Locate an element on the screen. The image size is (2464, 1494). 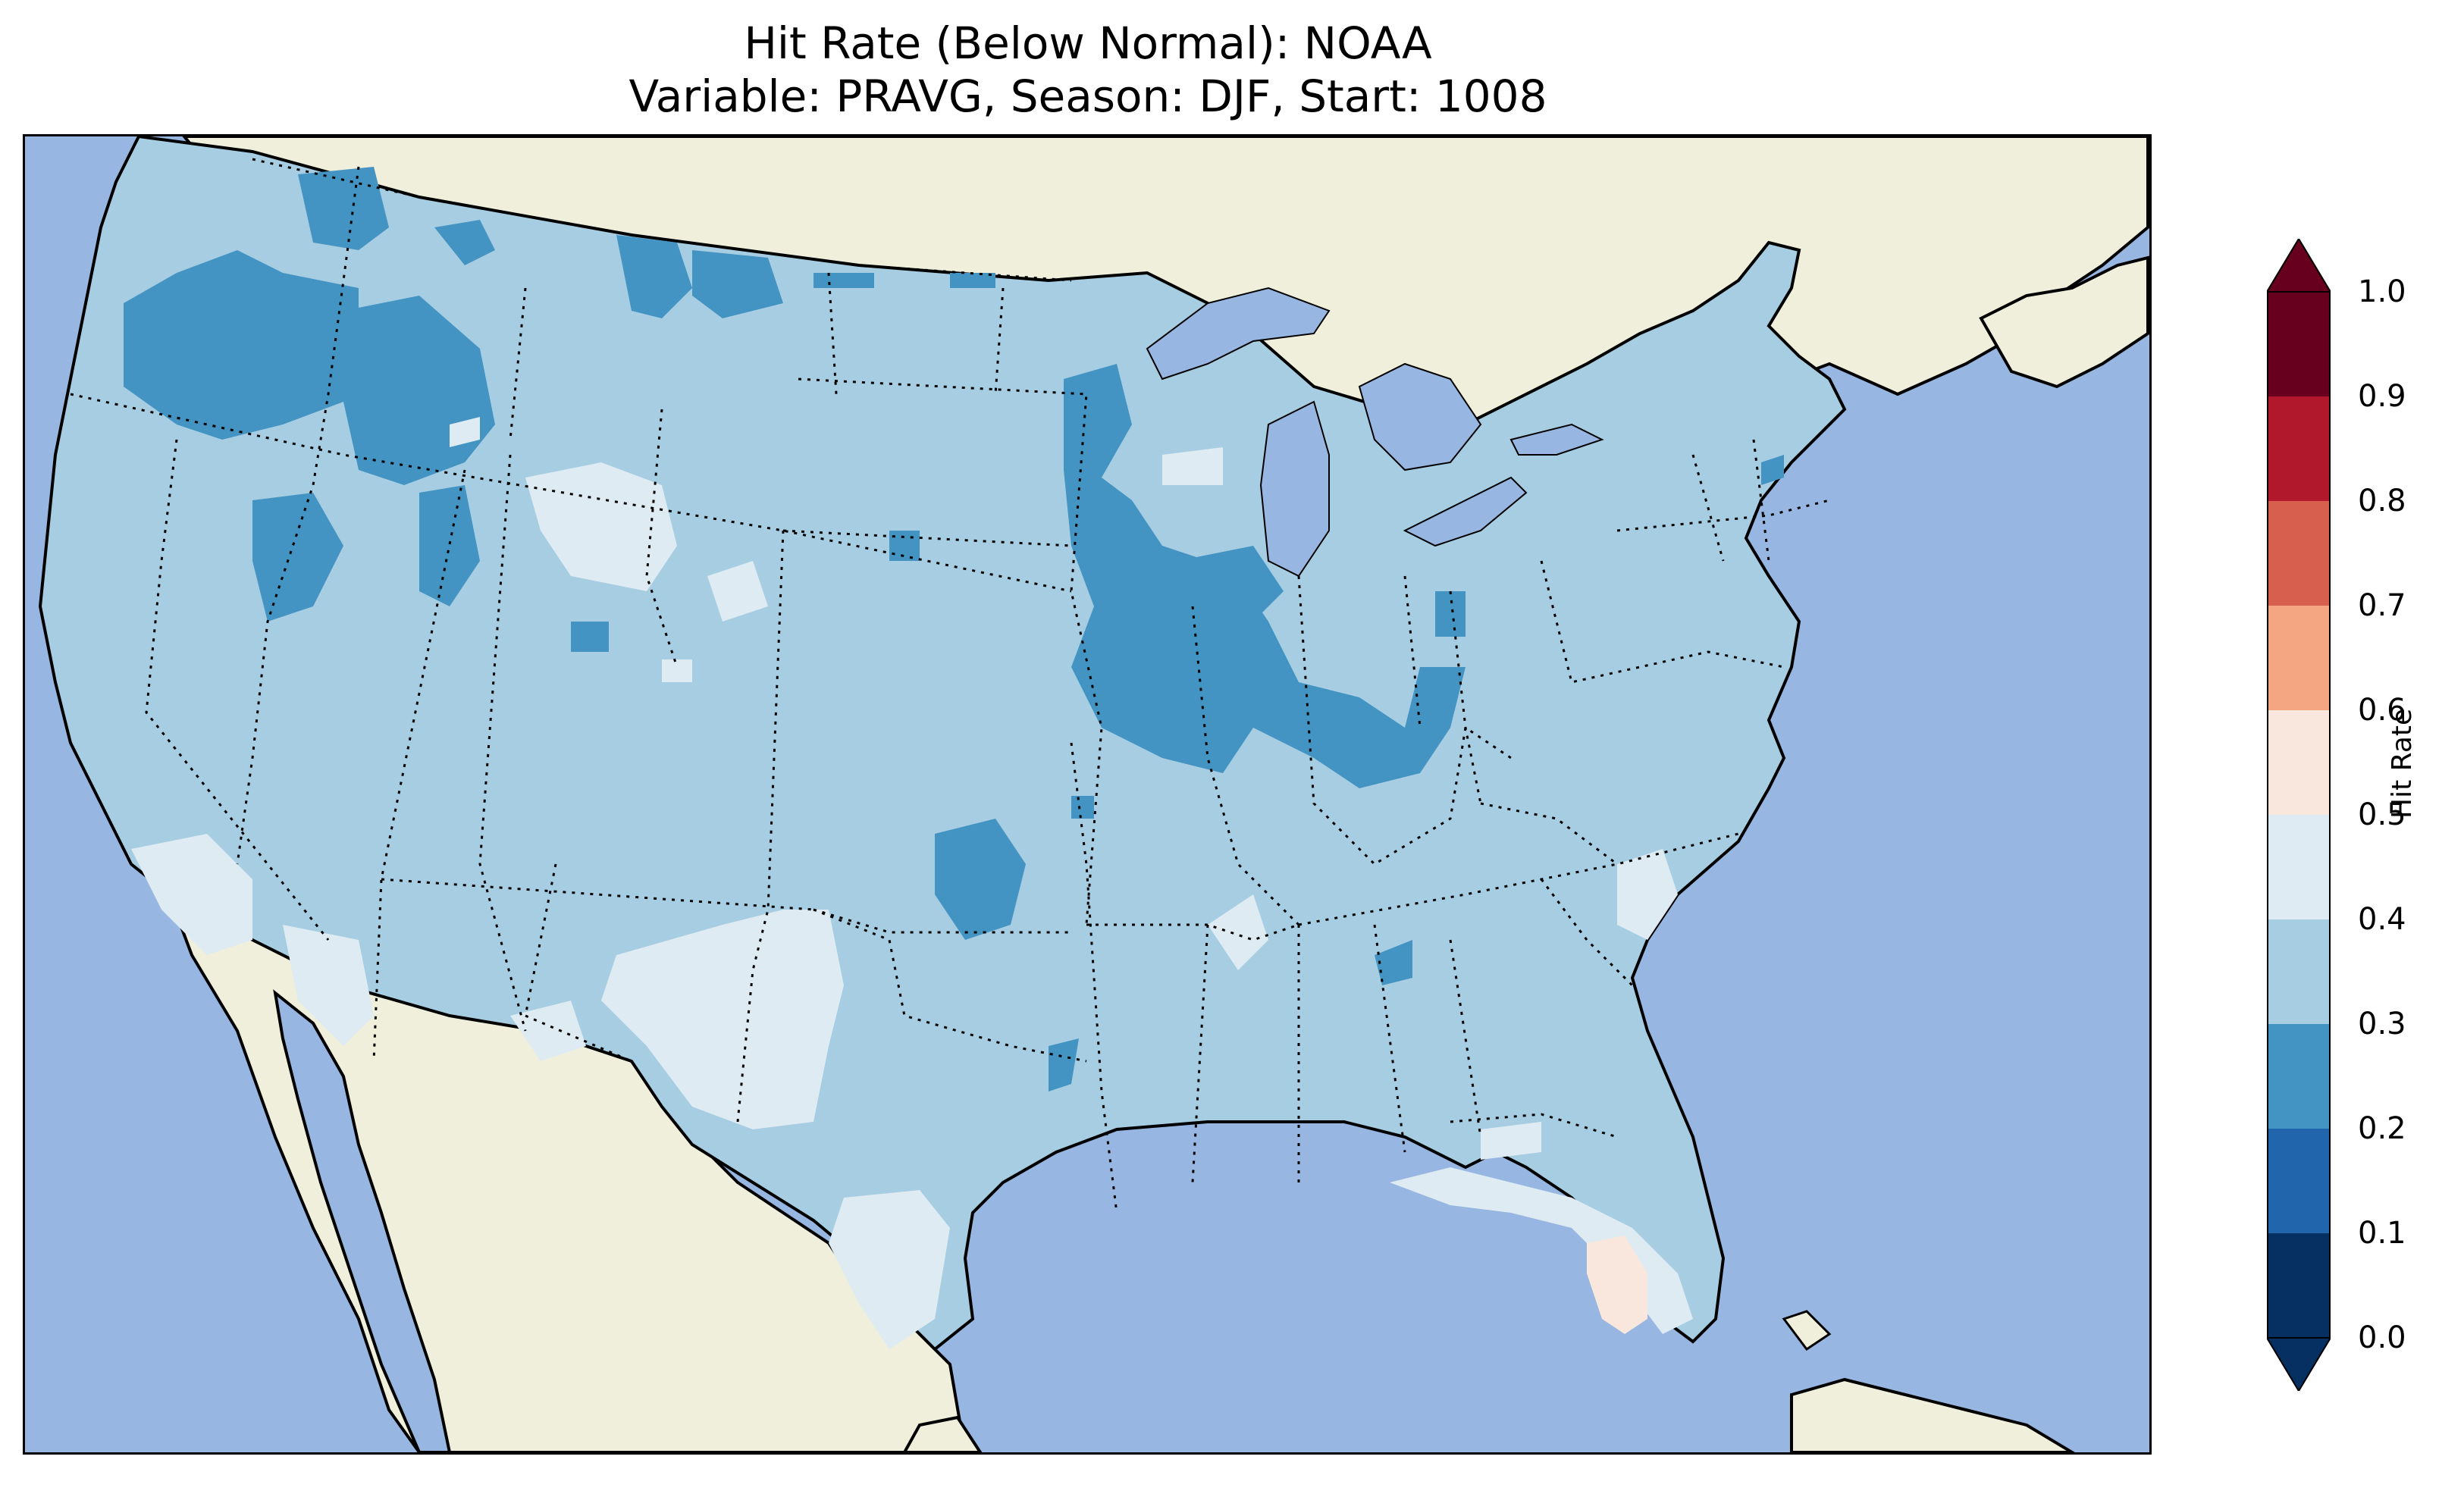
colorbar-tick-label: 0.2 is located at coordinates (2382, 1128).